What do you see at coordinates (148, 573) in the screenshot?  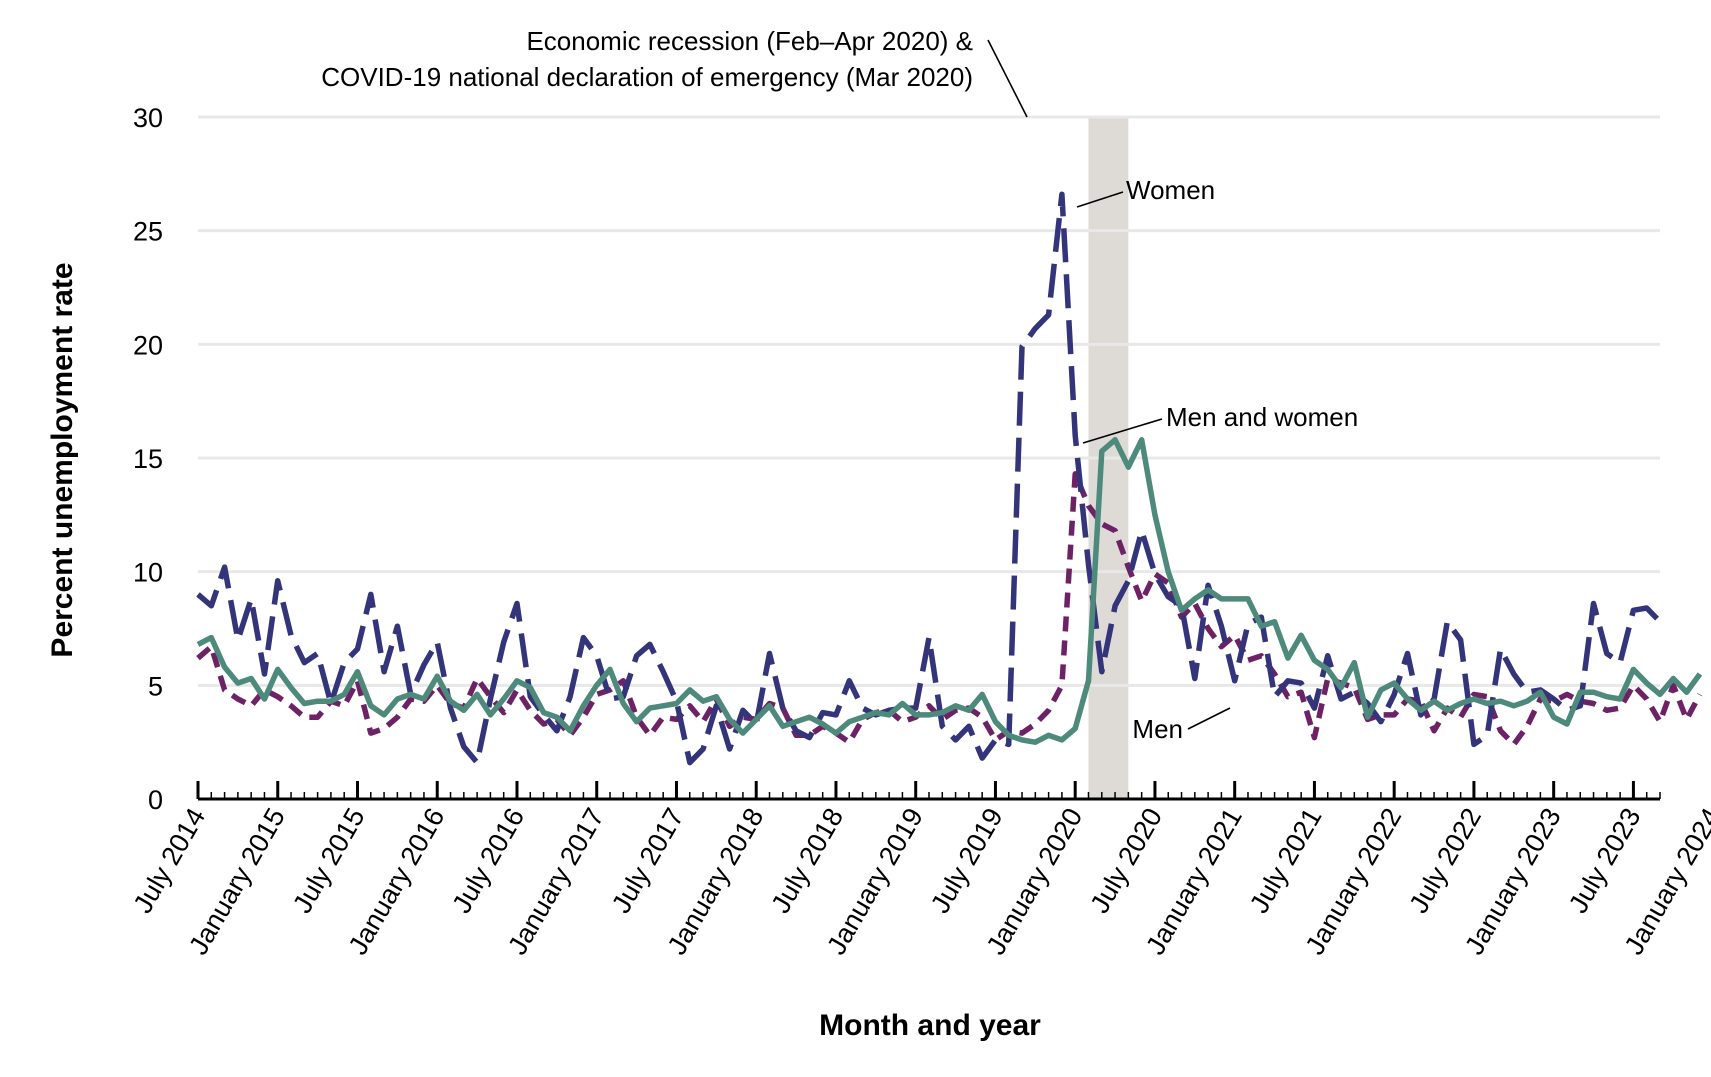 I see `y-tick-label: 10` at bounding box center [148, 573].